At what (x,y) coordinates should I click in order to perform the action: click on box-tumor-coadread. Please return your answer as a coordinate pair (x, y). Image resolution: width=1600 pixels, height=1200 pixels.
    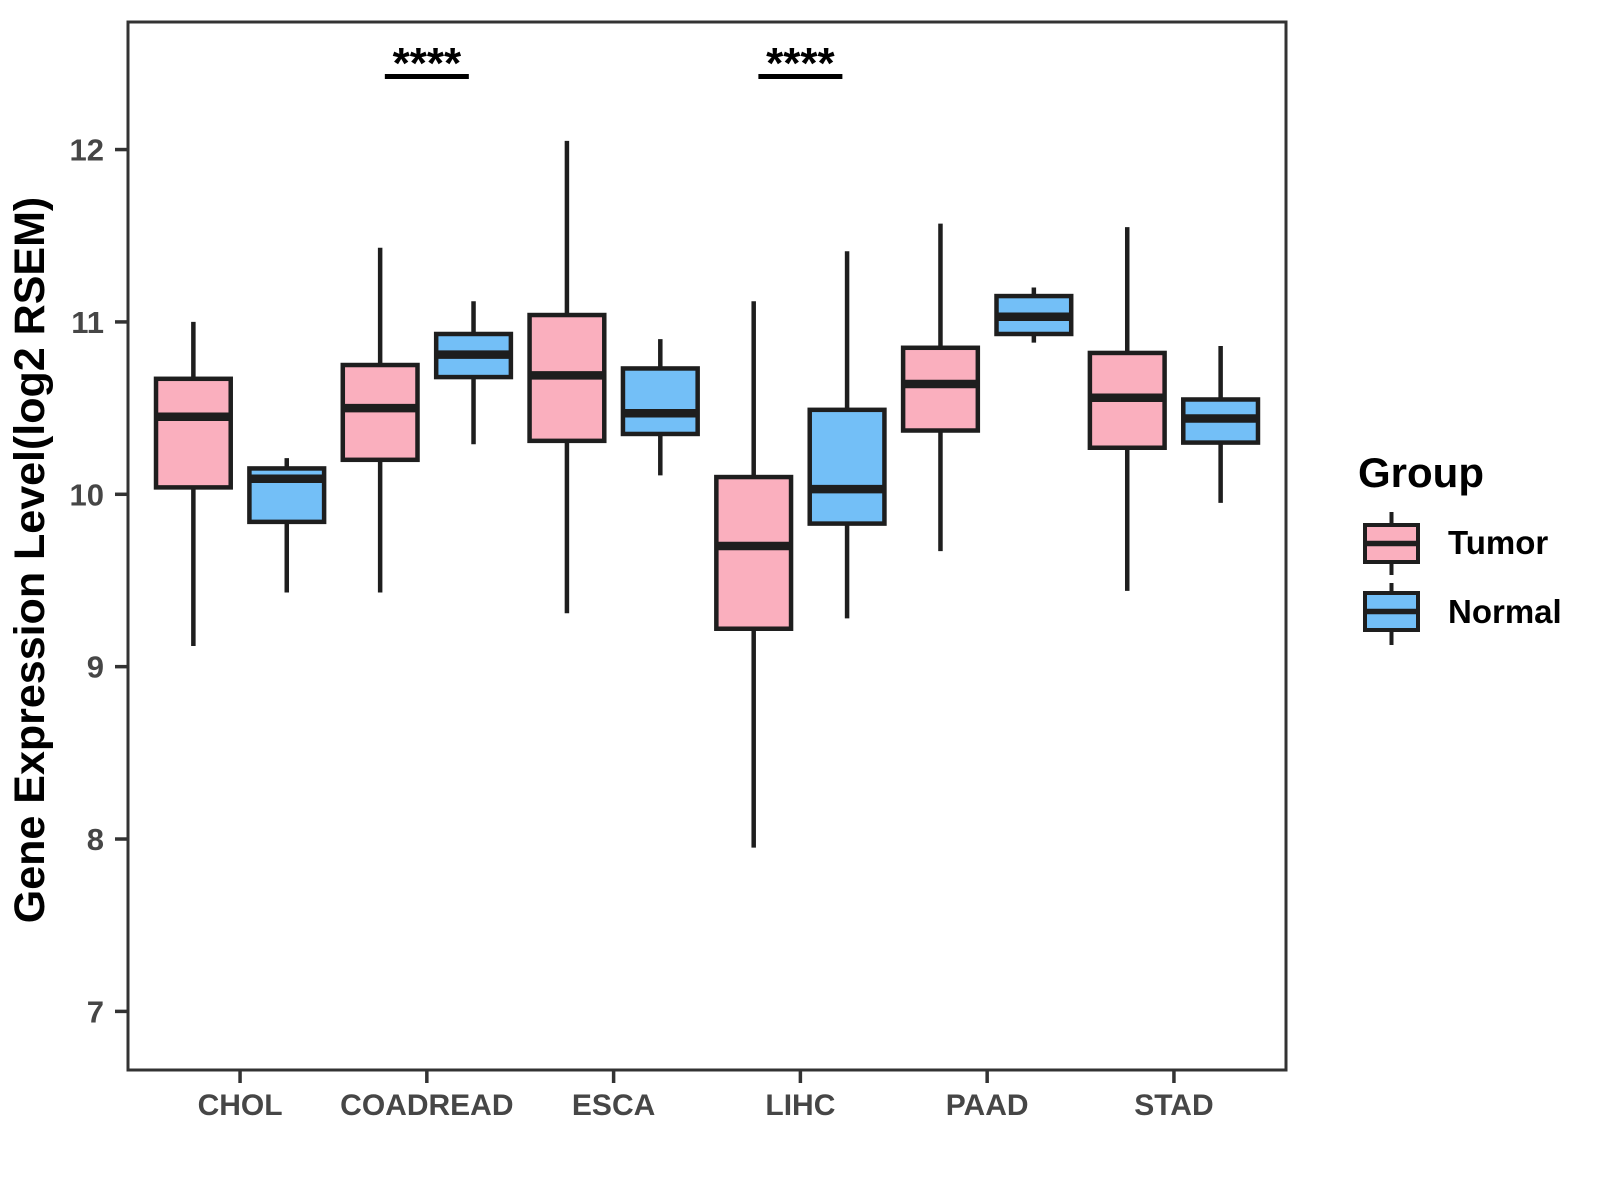
    Looking at the image, I should click on (380, 412).